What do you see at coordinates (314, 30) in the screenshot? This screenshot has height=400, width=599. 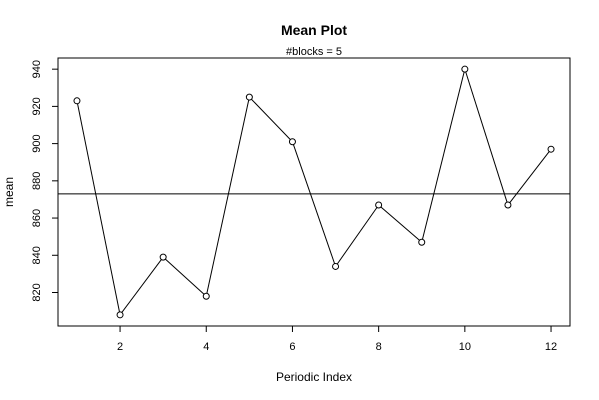 I see `chart-title: Mean Plot` at bounding box center [314, 30].